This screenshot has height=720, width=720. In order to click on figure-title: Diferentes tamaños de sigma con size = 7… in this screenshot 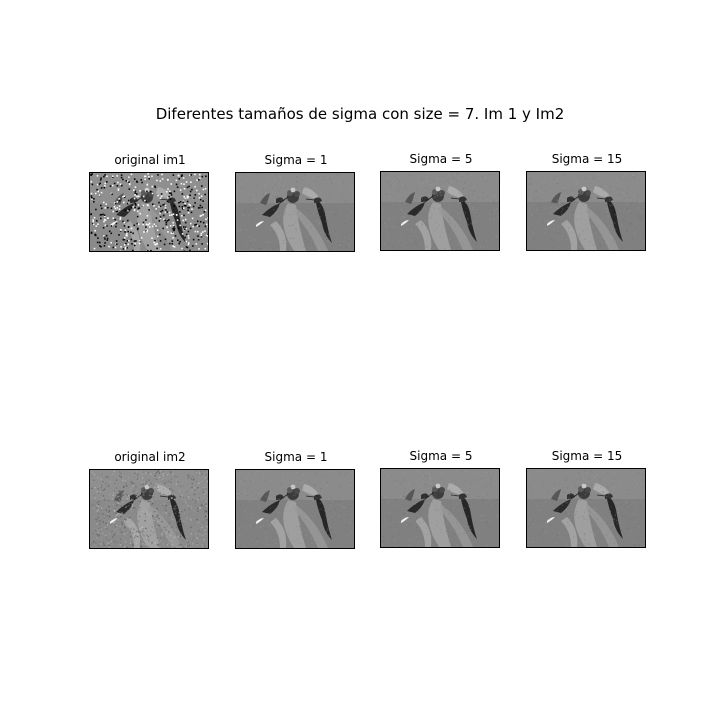, I will do `click(360, 114)`.